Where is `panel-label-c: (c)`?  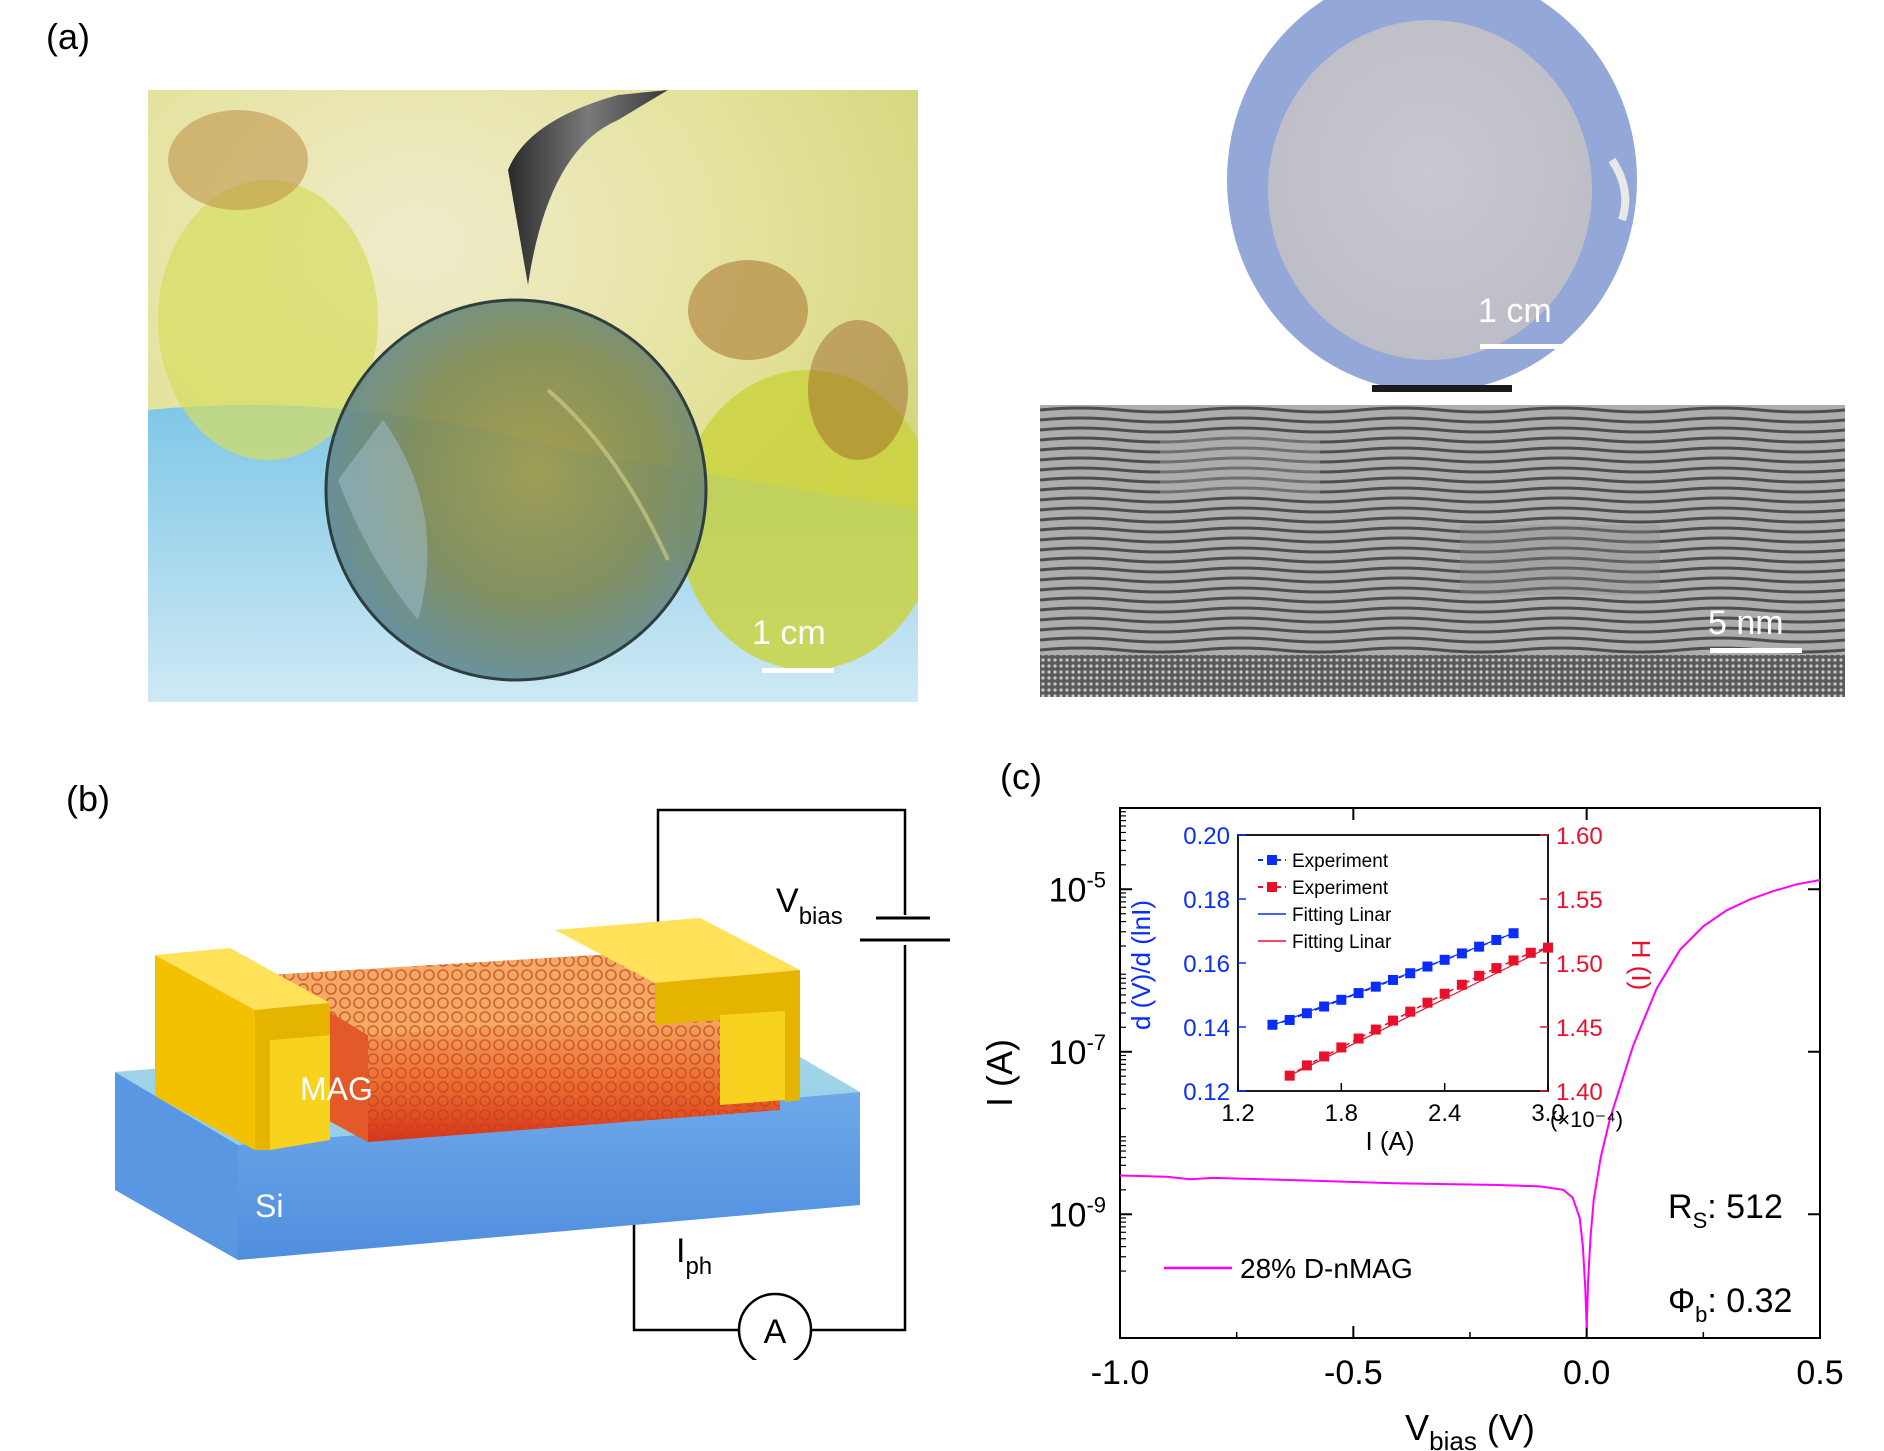
panel-label-c: (c) is located at coordinates (1021, 776).